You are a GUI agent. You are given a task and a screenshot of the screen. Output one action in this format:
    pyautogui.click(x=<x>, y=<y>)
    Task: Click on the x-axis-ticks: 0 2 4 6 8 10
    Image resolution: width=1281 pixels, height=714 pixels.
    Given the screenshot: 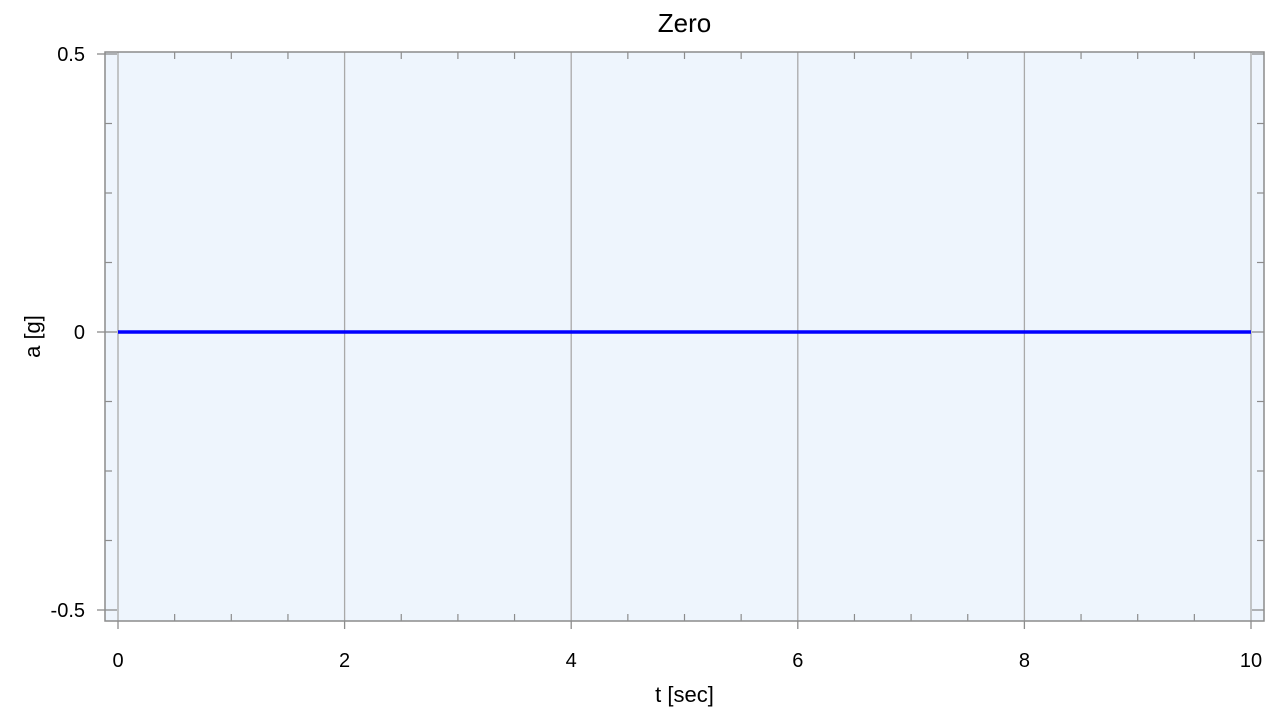 What is the action you would take?
    pyautogui.click(x=687, y=646)
    